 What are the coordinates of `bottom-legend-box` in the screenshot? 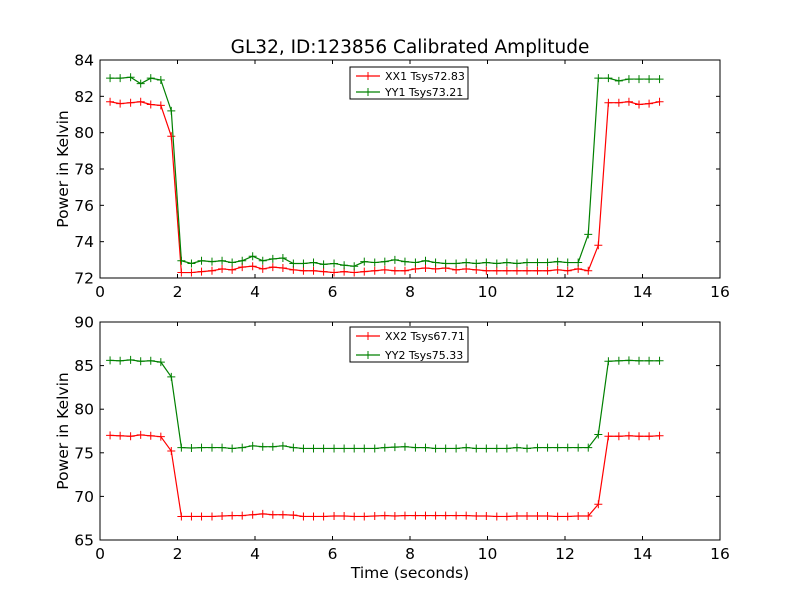 It's located at (409, 344).